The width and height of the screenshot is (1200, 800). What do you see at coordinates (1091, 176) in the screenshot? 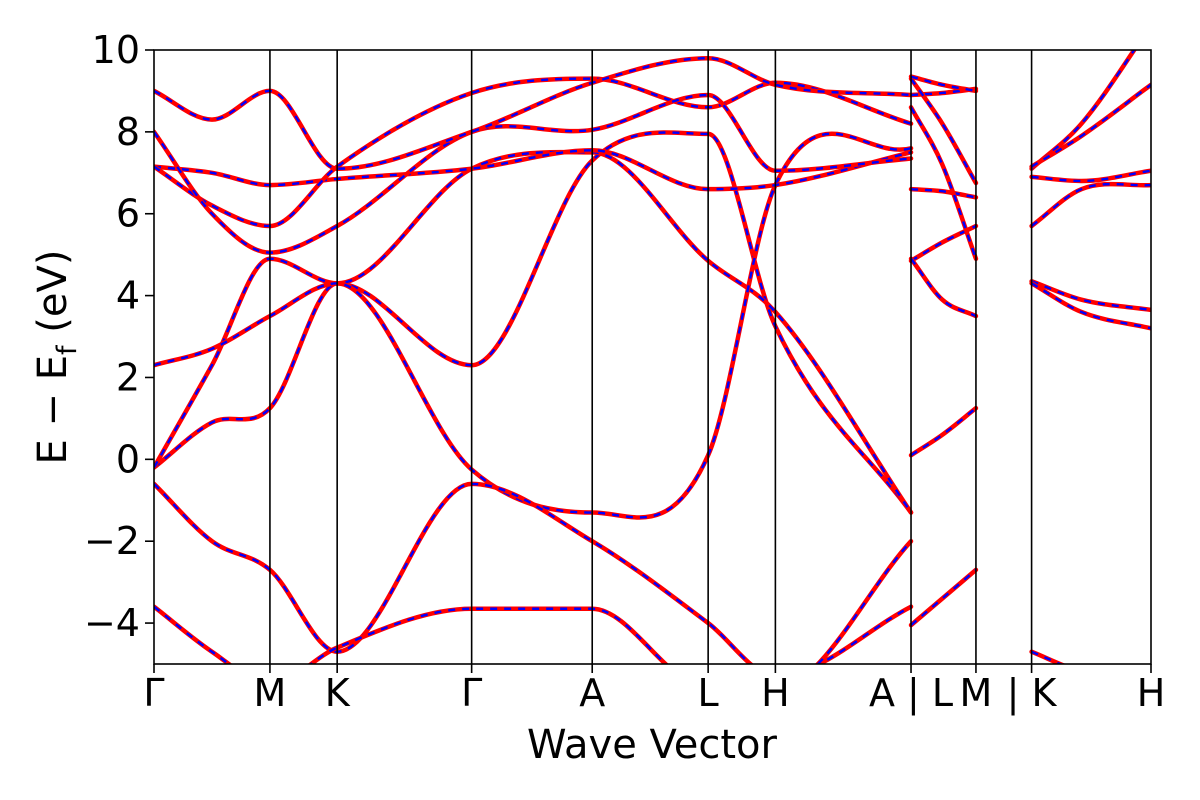
I see `band-line-22-blue` at bounding box center [1091, 176].